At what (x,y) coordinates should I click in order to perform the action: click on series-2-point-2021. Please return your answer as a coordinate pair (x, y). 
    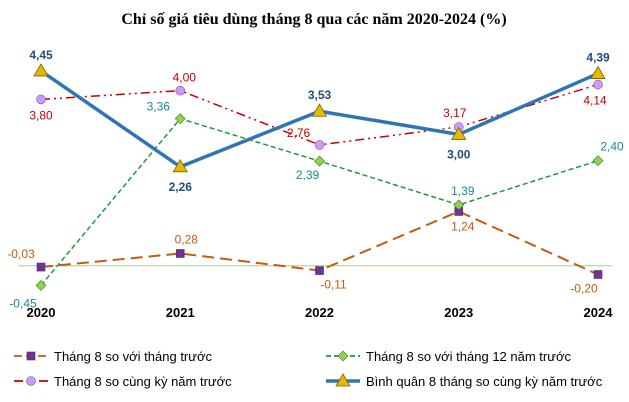
    Looking at the image, I should click on (180, 119).